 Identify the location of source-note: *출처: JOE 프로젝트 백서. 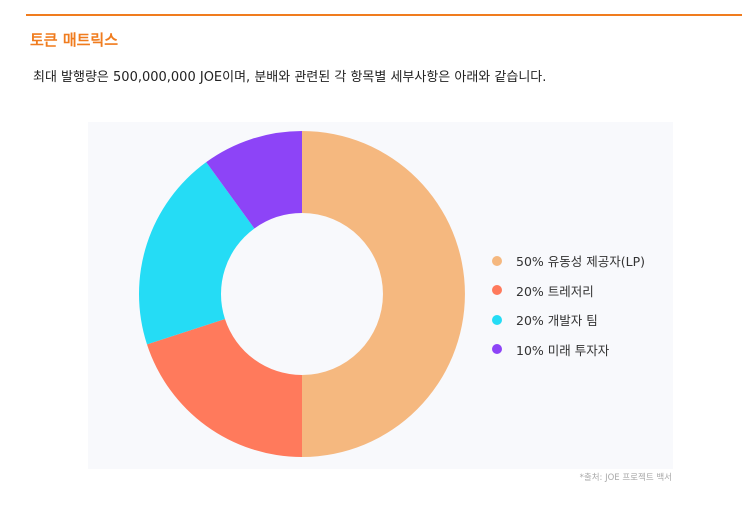
(625, 478).